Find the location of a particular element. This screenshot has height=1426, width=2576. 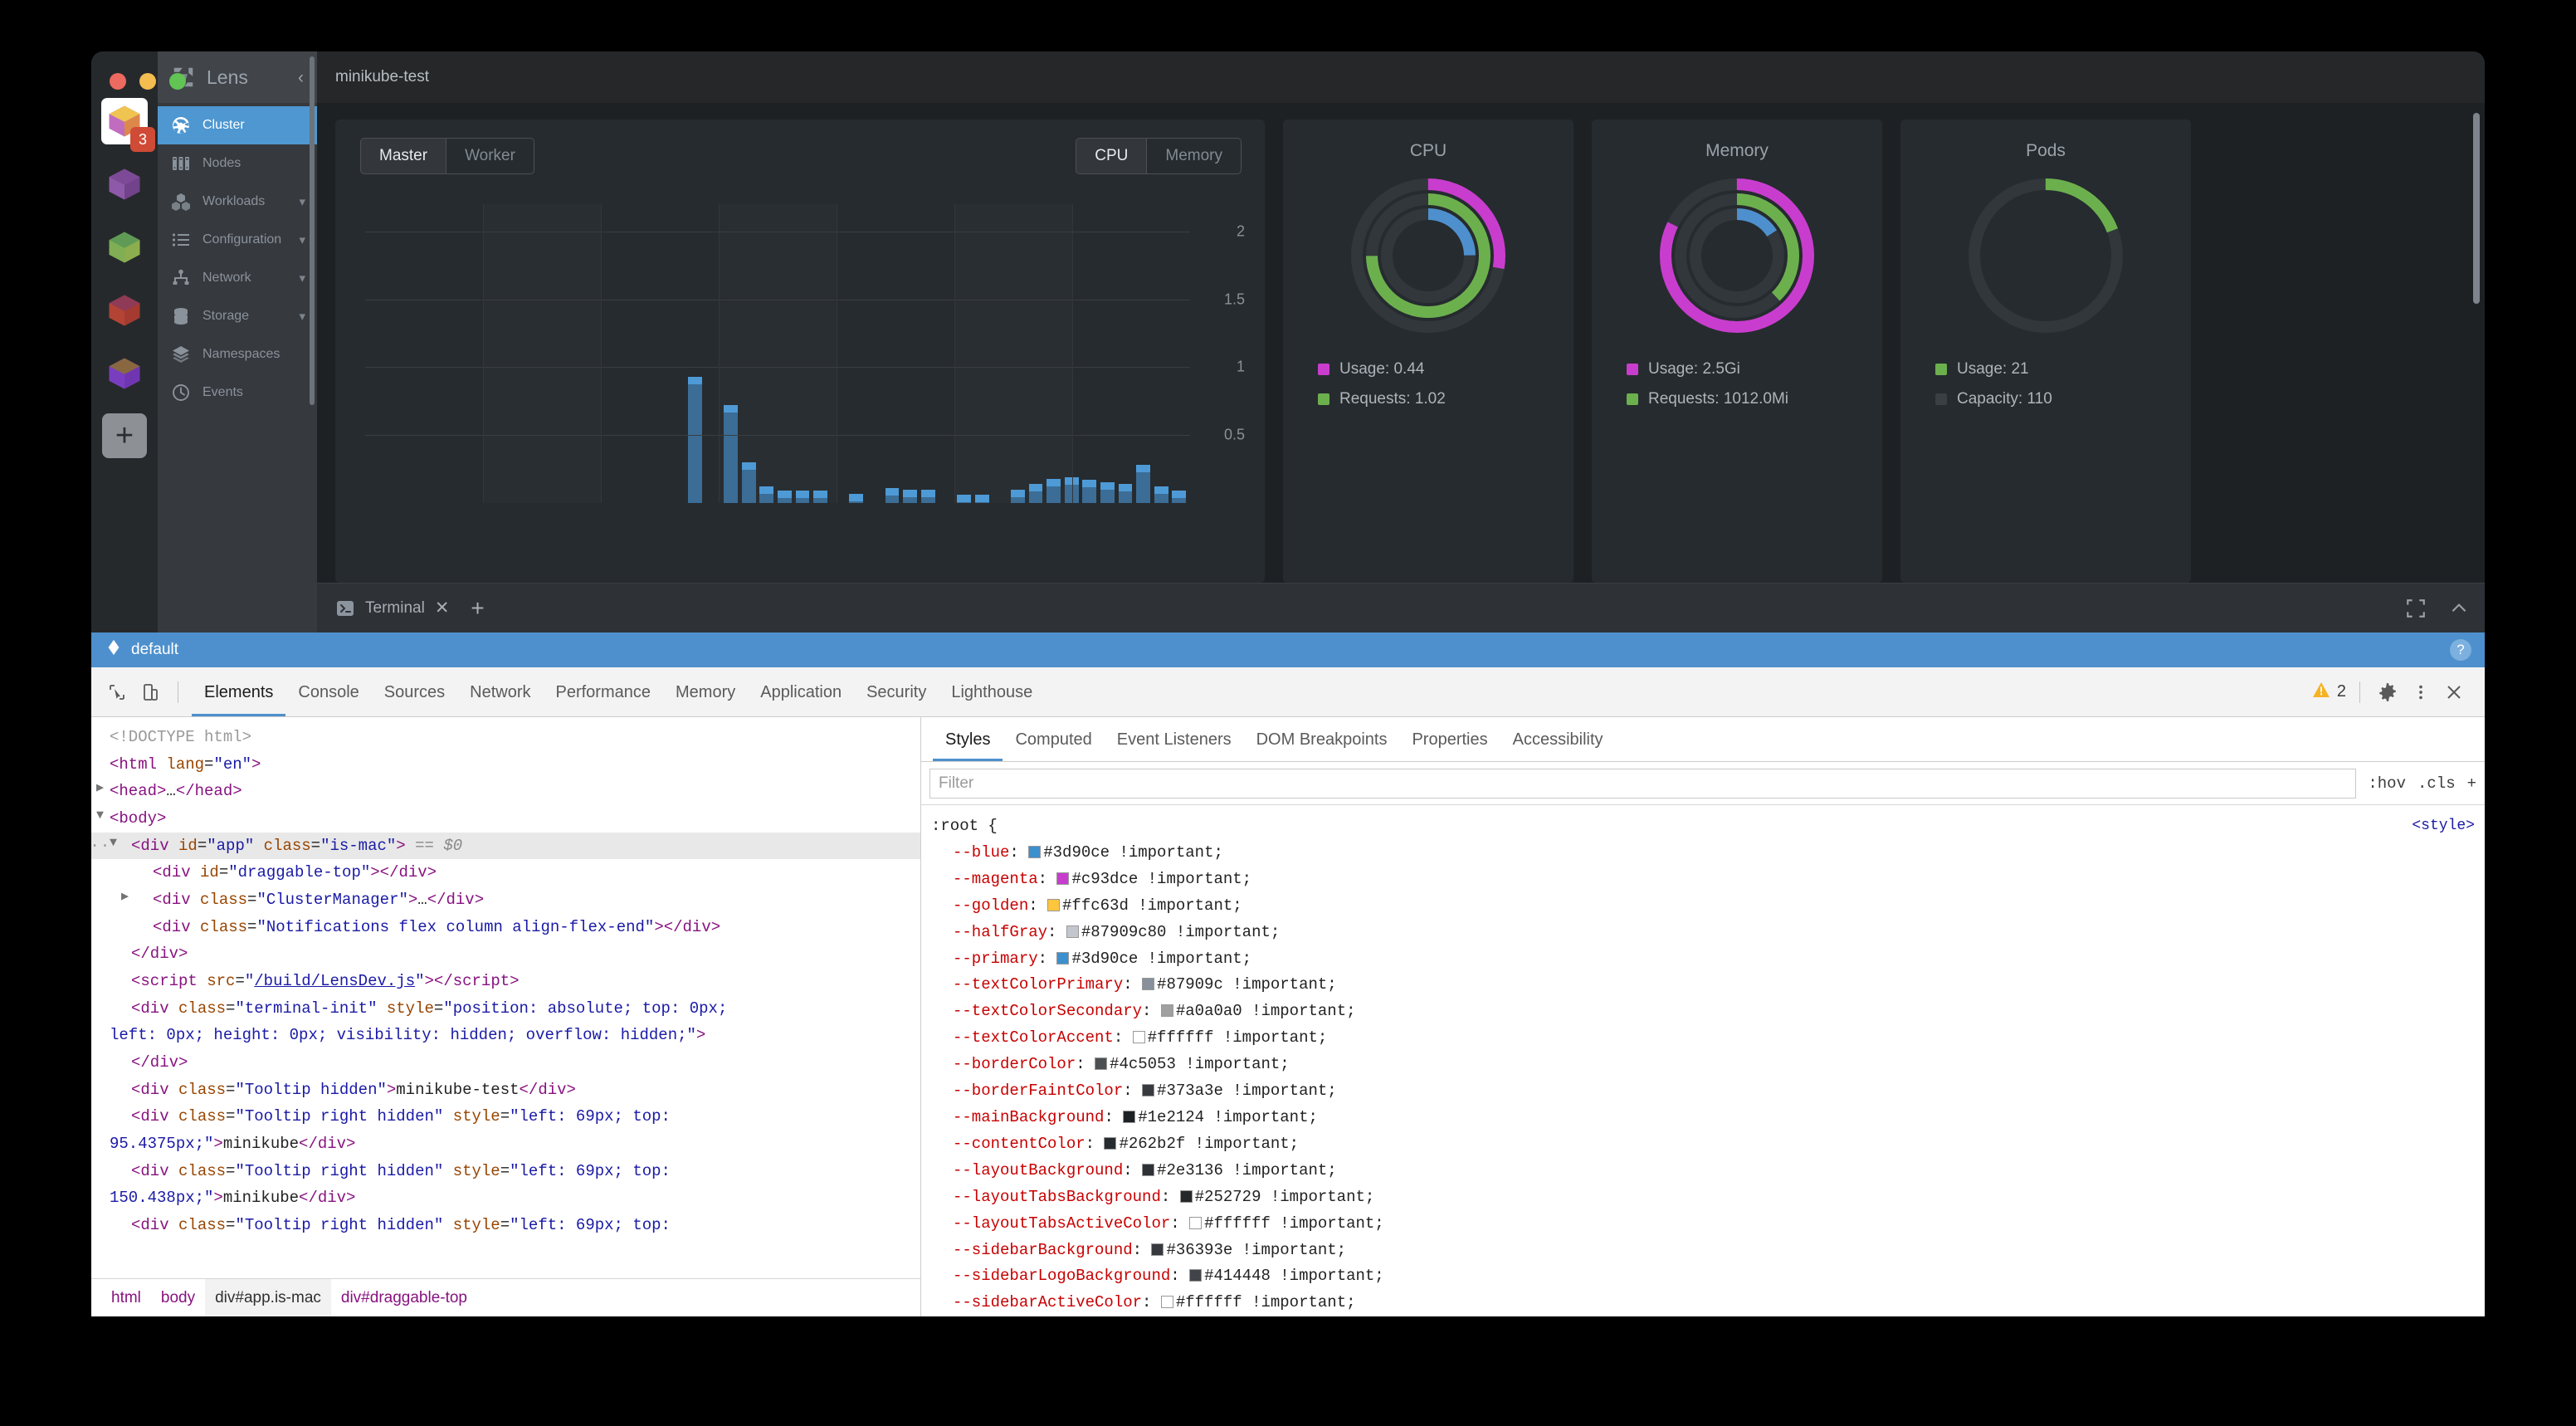

cls-toggle: .cls is located at coordinates (2436, 783).